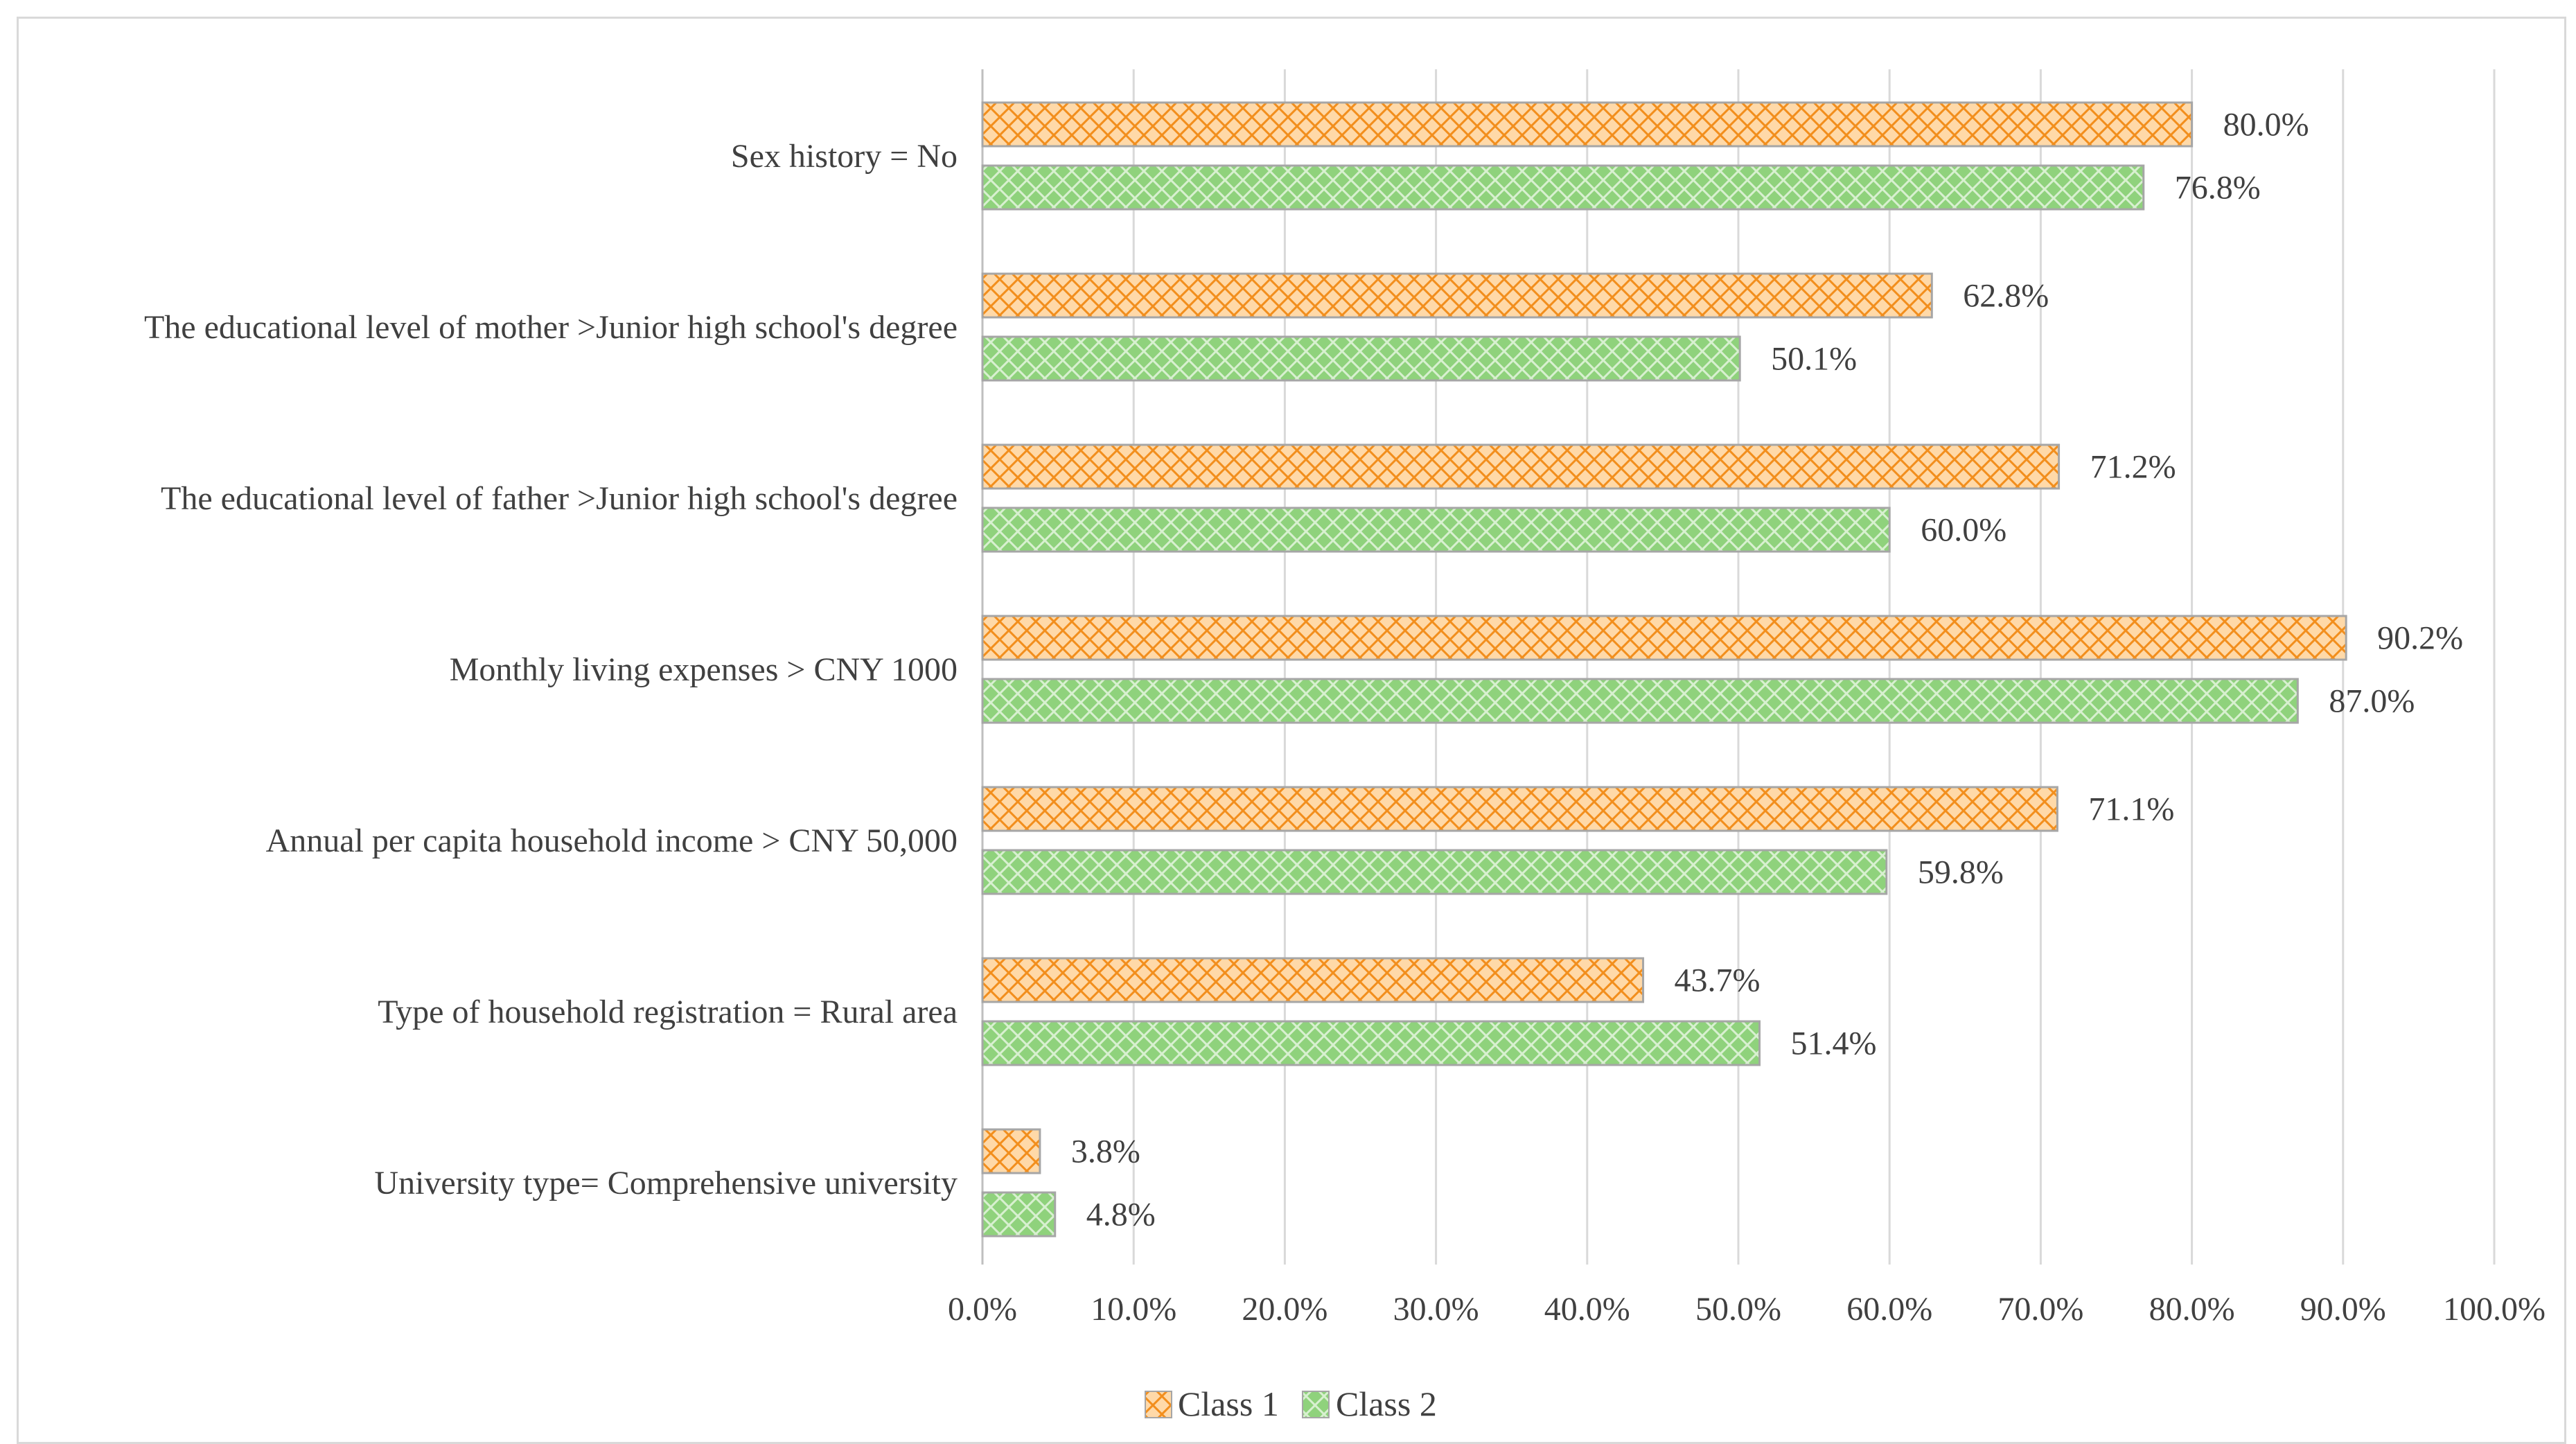  I want to click on data-label: 50.1%, so click(1814, 359).